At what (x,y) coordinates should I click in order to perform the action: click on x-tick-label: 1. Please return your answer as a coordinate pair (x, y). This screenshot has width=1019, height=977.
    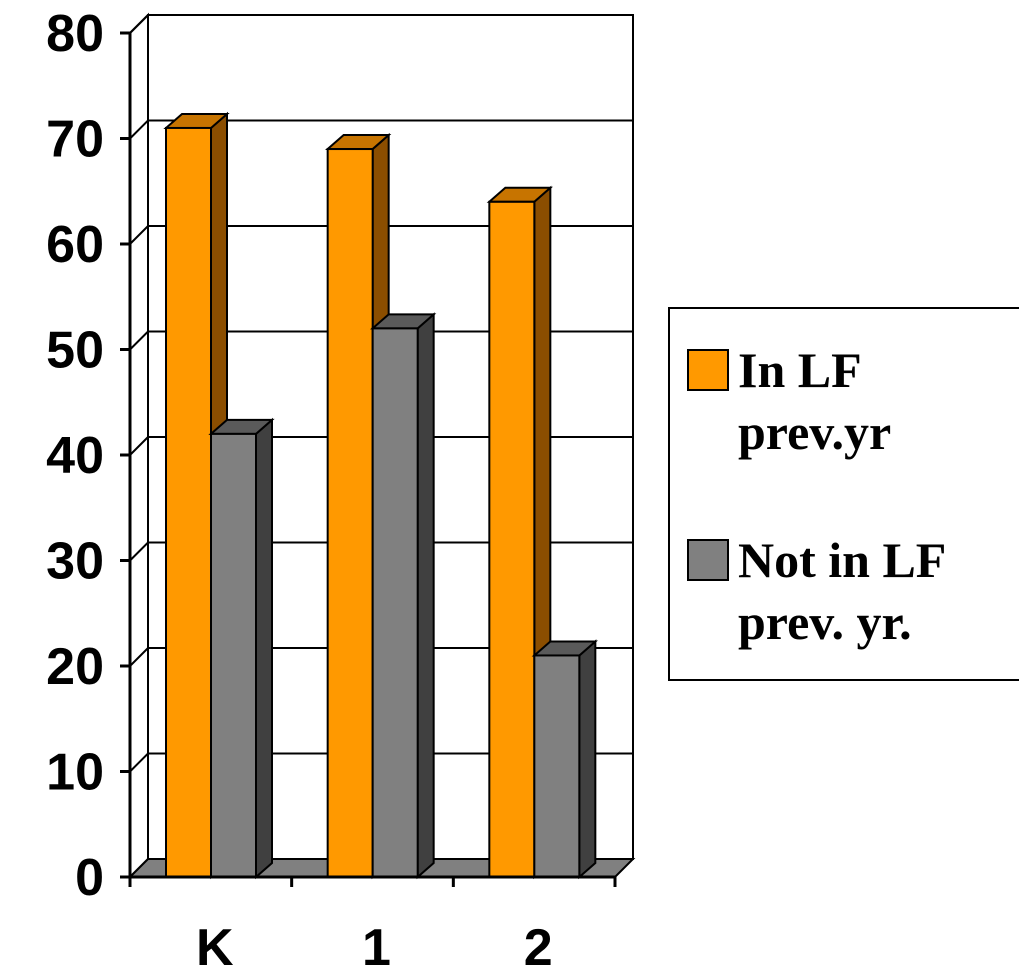
    Looking at the image, I should click on (376, 948).